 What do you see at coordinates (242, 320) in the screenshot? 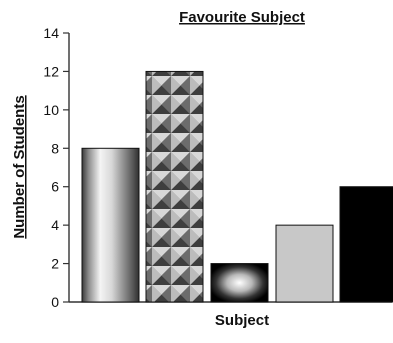
I see `x-axis-label: Subject` at bounding box center [242, 320].